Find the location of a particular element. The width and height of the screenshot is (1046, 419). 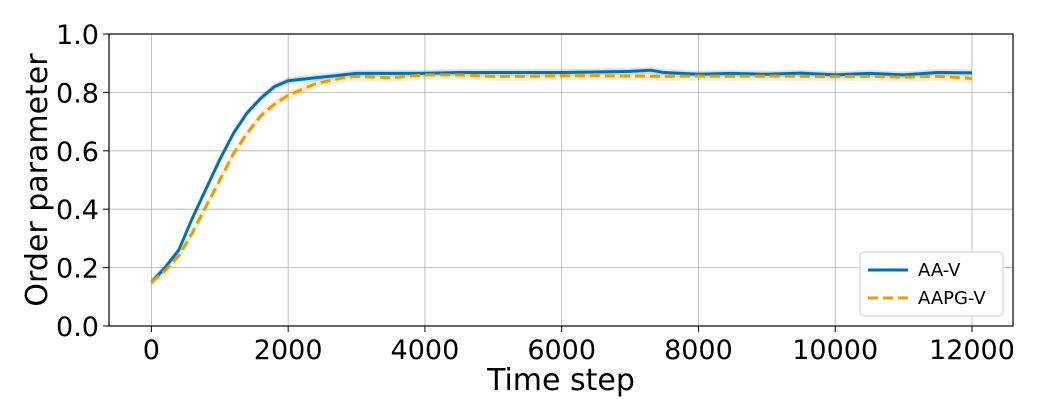

x-tick-label: 8000 is located at coordinates (698, 350).